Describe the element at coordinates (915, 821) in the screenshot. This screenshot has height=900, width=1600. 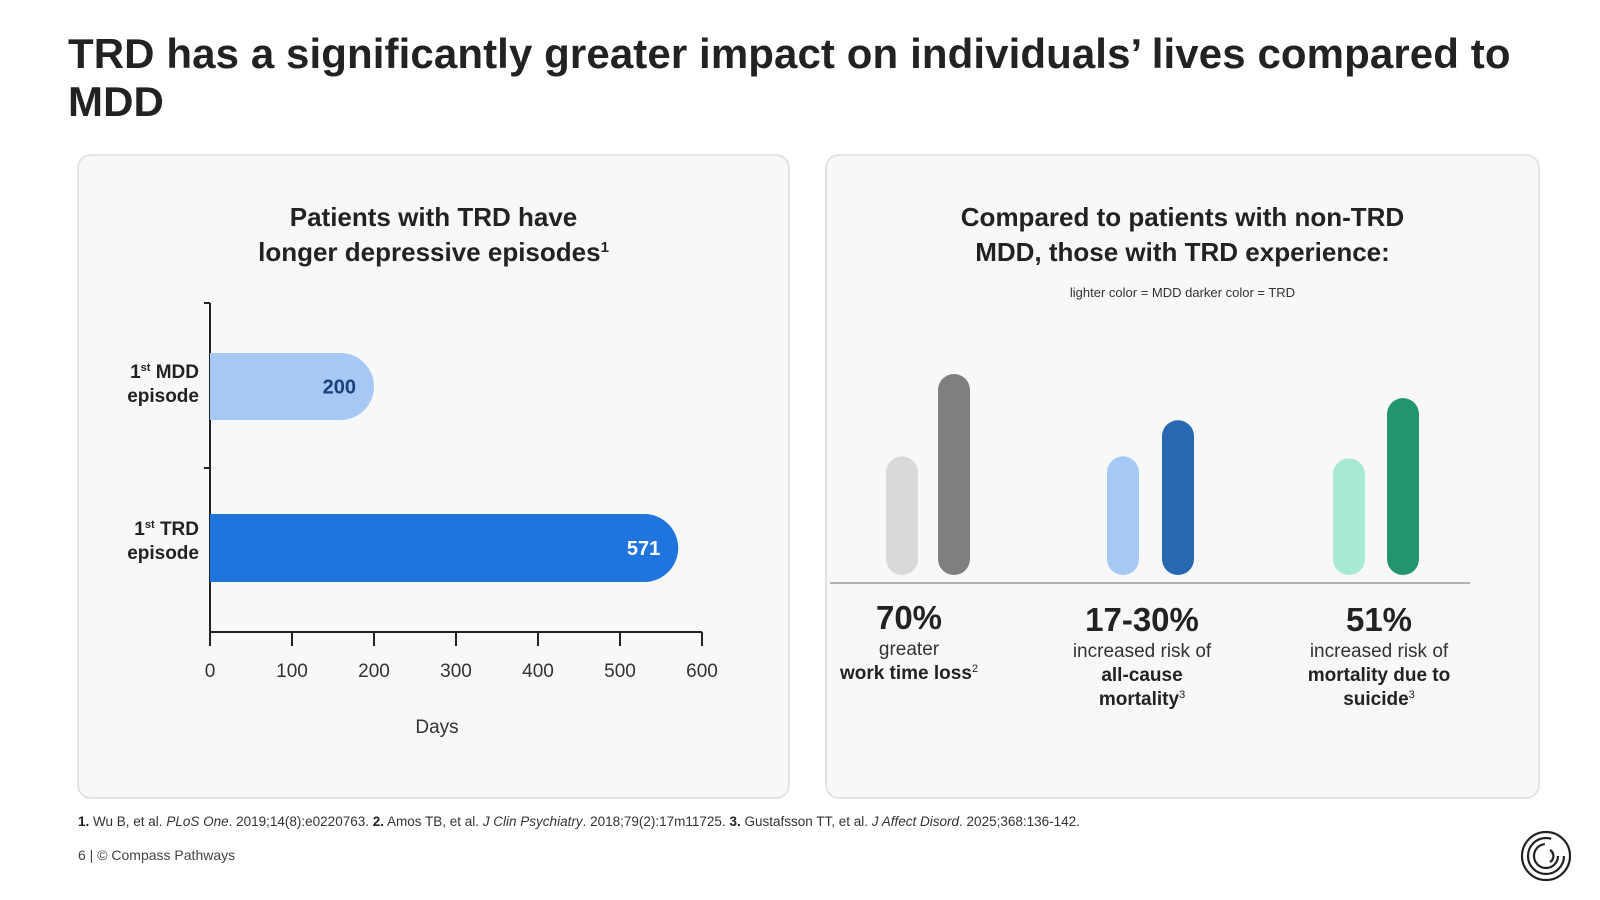
I see `ref-3-journal: J Affect Disord` at that location.